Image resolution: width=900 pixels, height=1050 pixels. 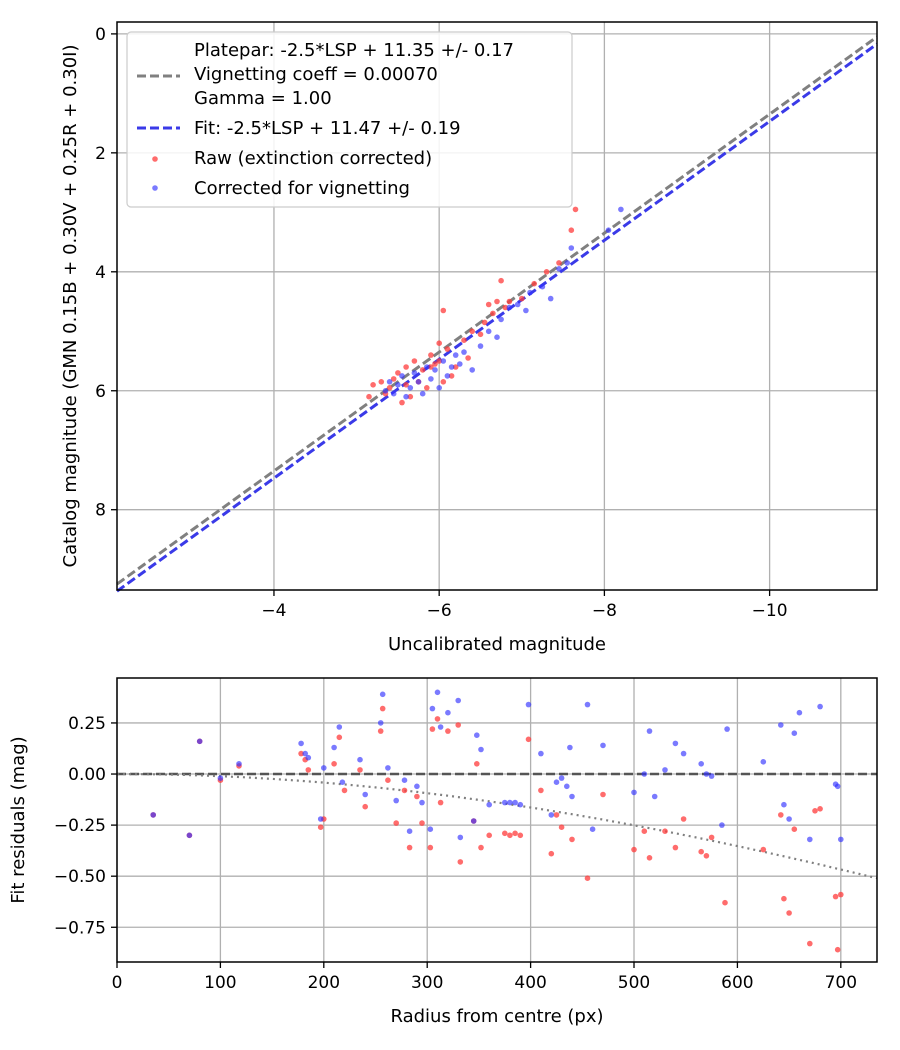 I want to click on y-tick-label: 0, so click(x=100, y=35).